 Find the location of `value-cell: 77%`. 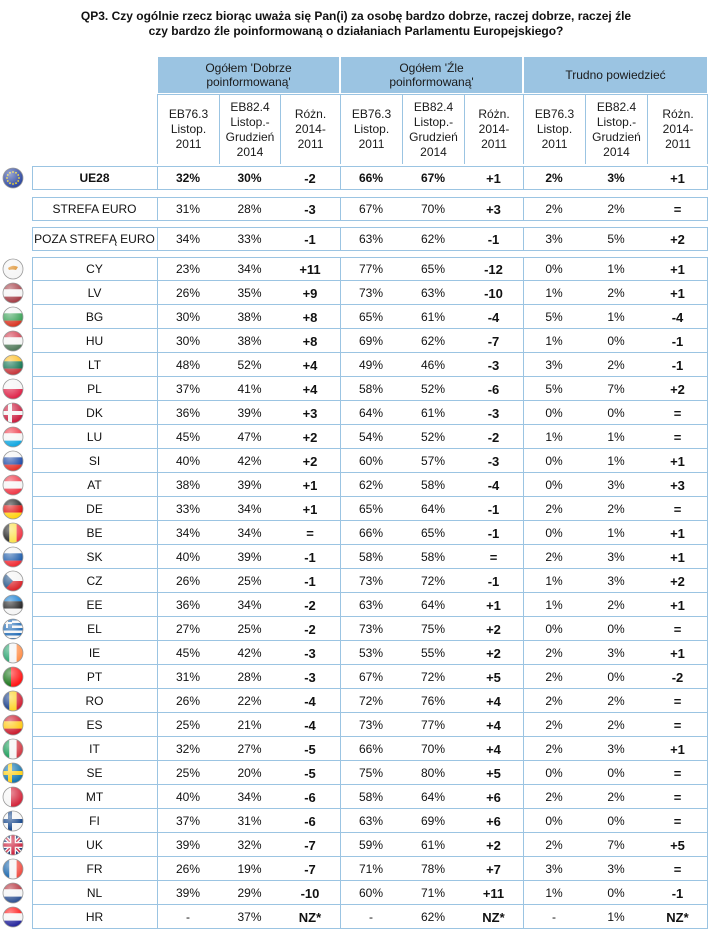

value-cell: 77% is located at coordinates (433, 725).